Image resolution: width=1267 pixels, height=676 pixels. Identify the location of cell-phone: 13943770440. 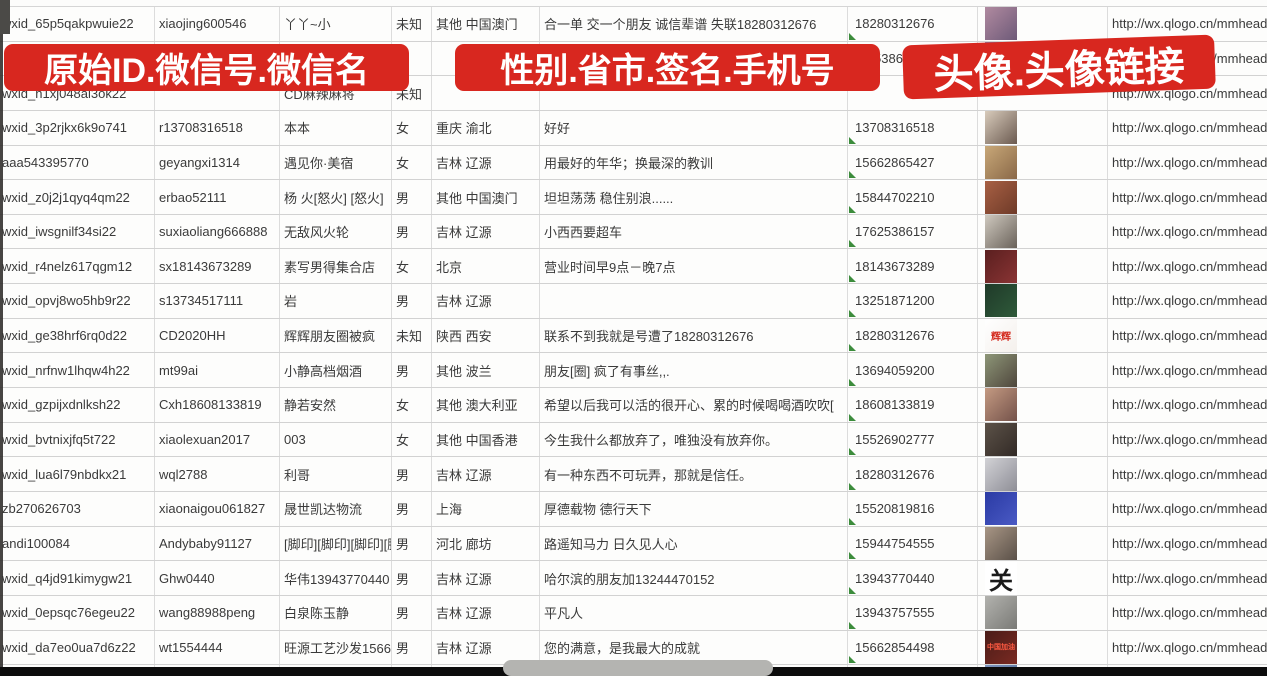
(913, 578).